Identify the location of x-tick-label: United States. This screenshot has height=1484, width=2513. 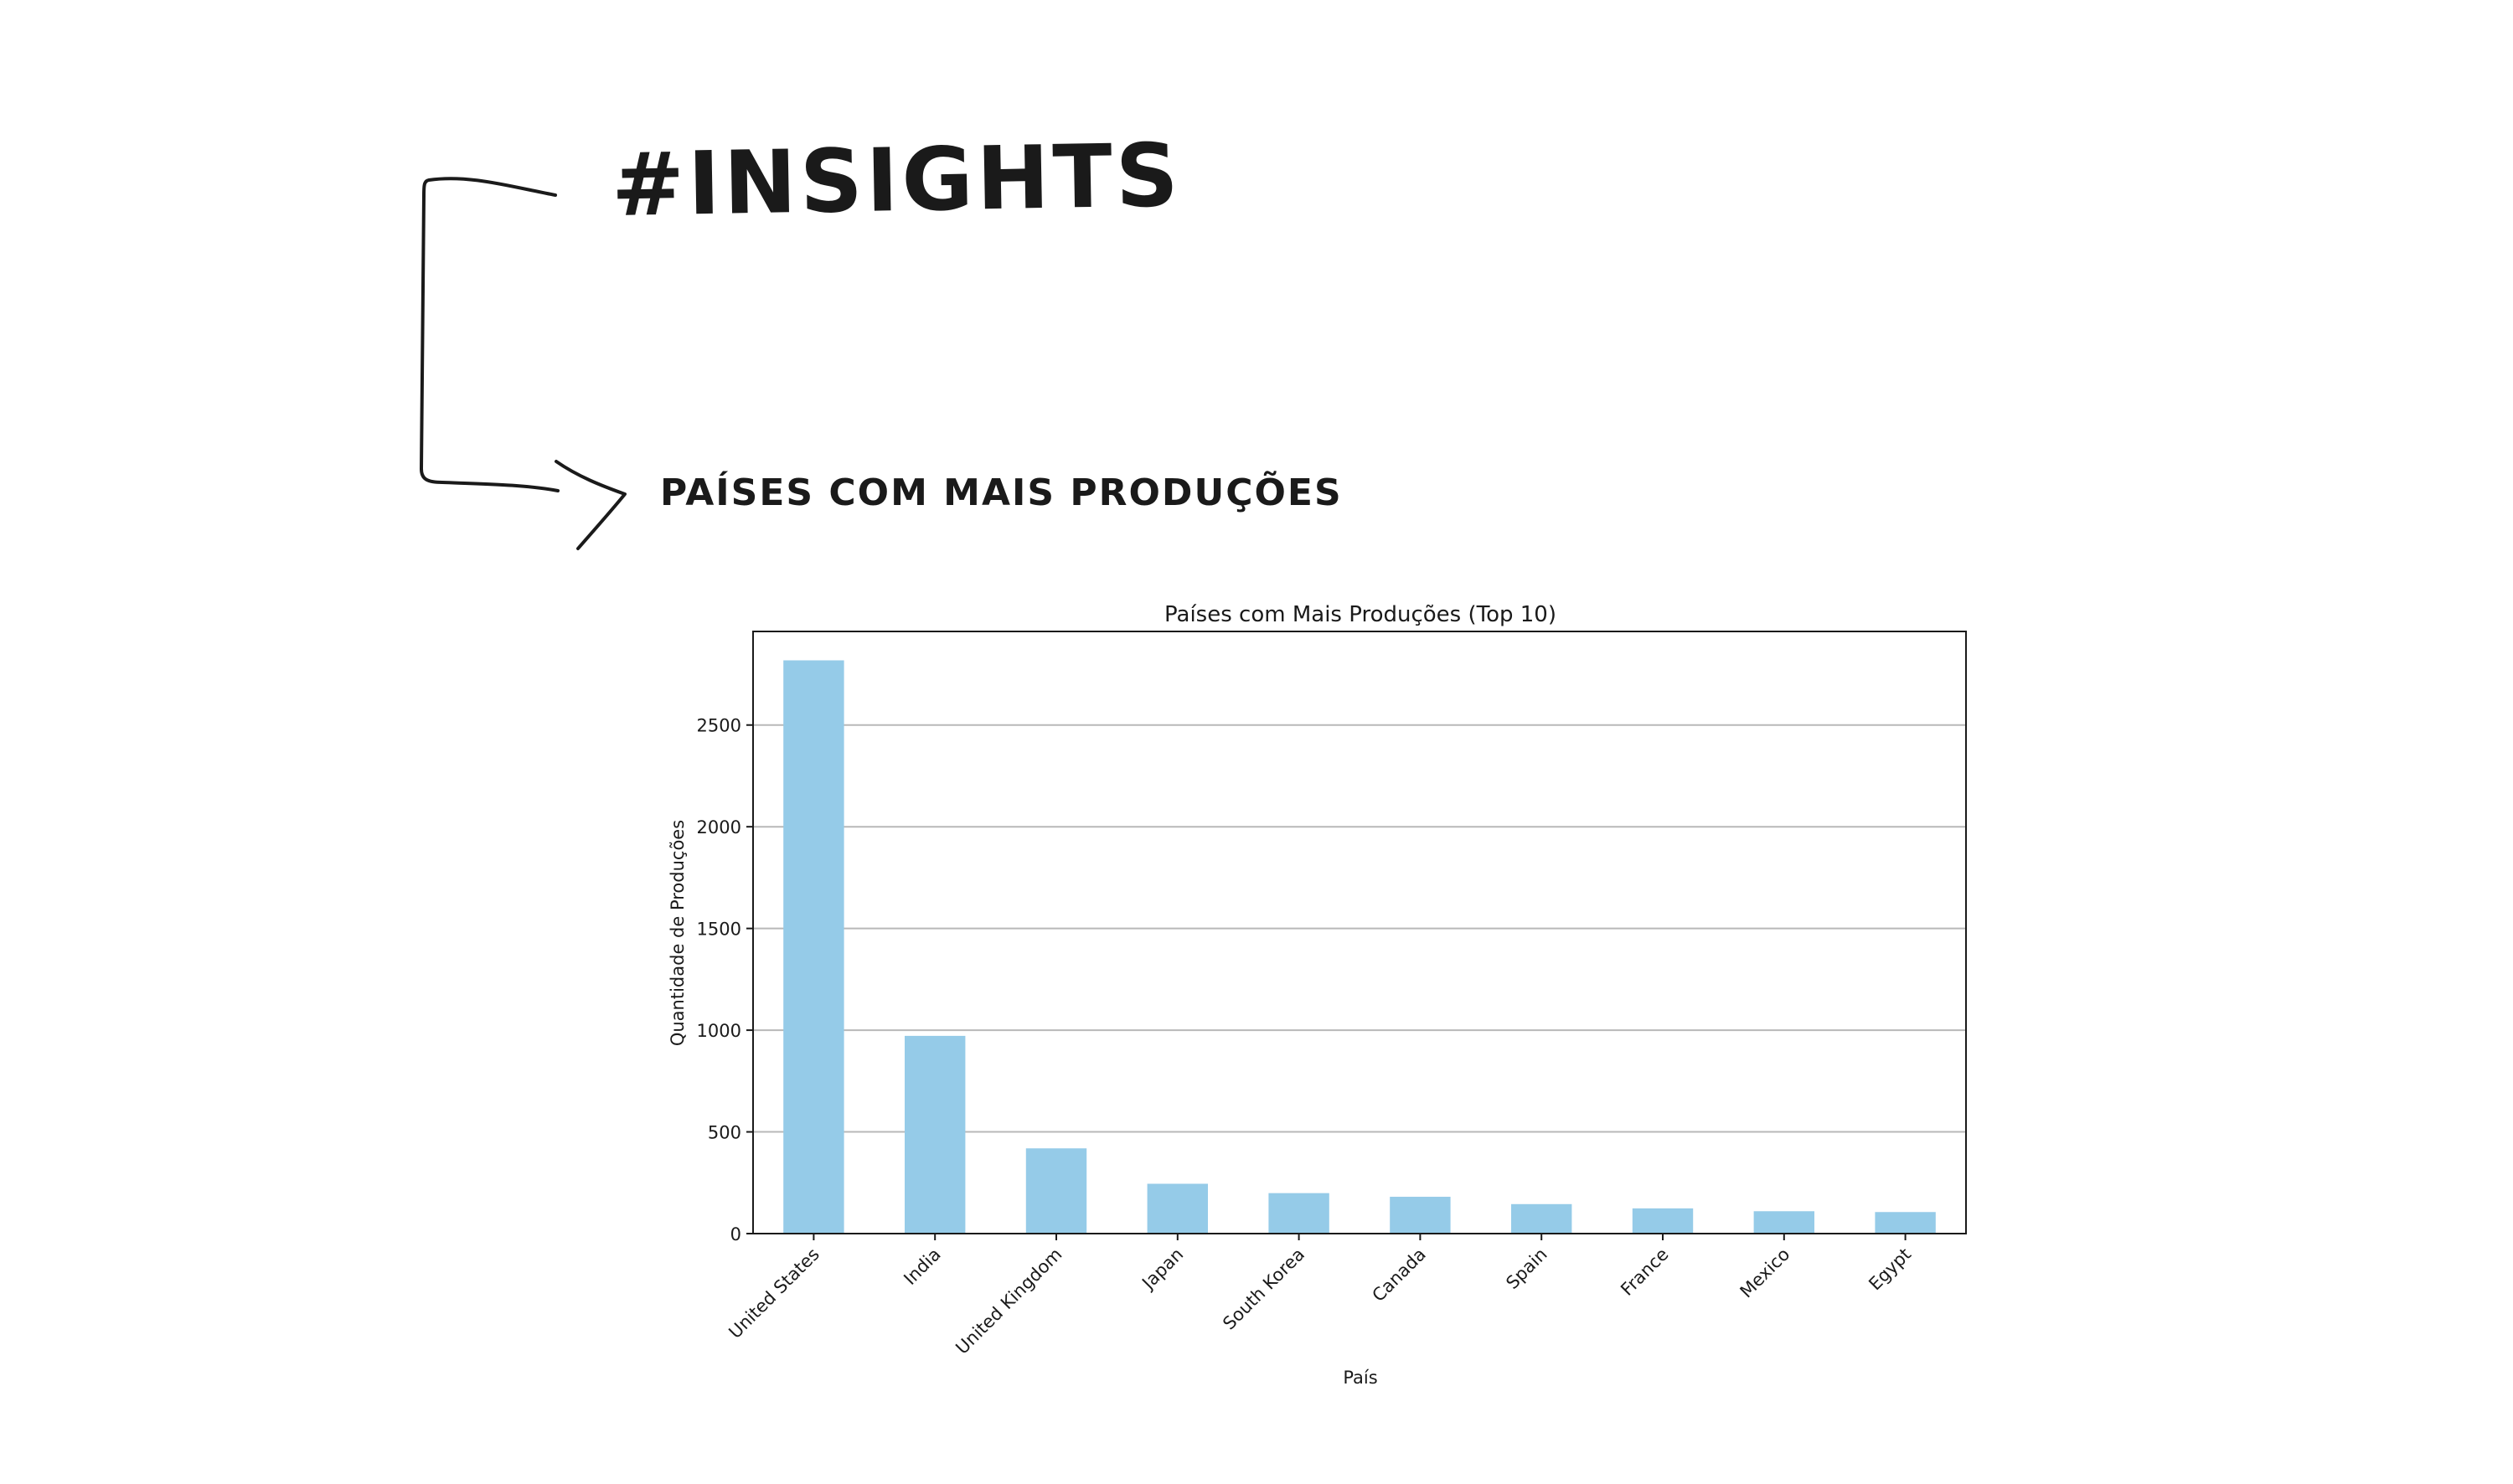
(774, 1293).